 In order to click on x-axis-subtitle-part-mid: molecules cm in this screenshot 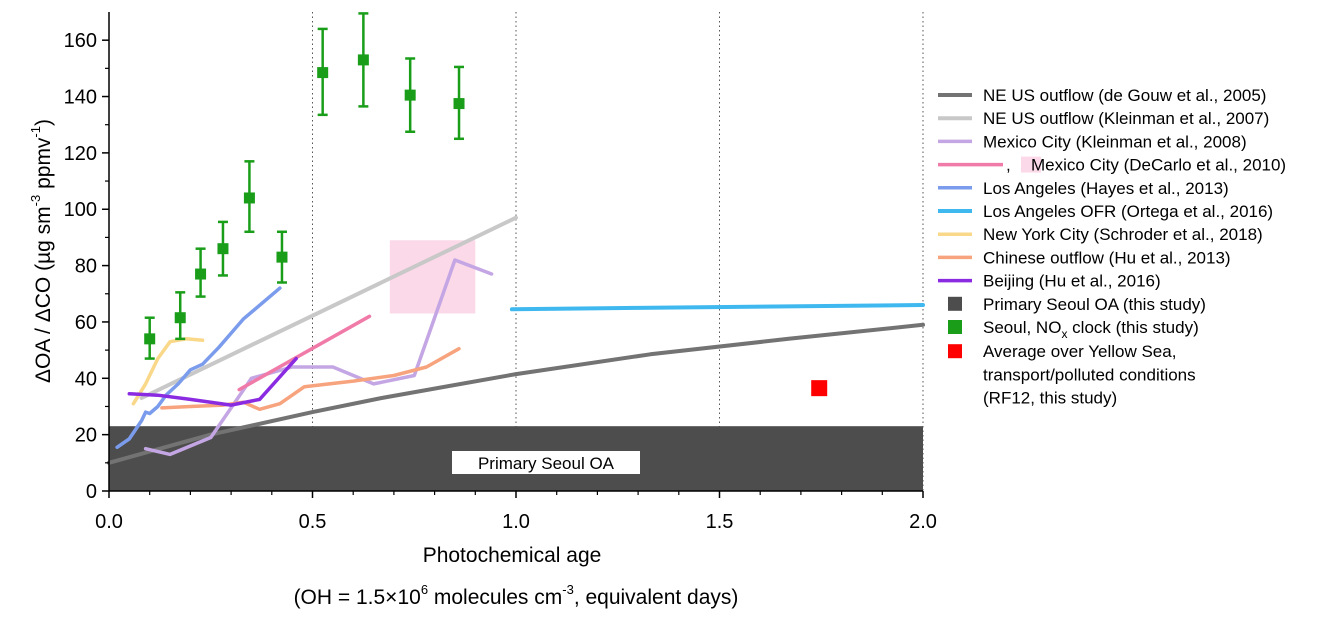, I will do `click(495, 597)`.